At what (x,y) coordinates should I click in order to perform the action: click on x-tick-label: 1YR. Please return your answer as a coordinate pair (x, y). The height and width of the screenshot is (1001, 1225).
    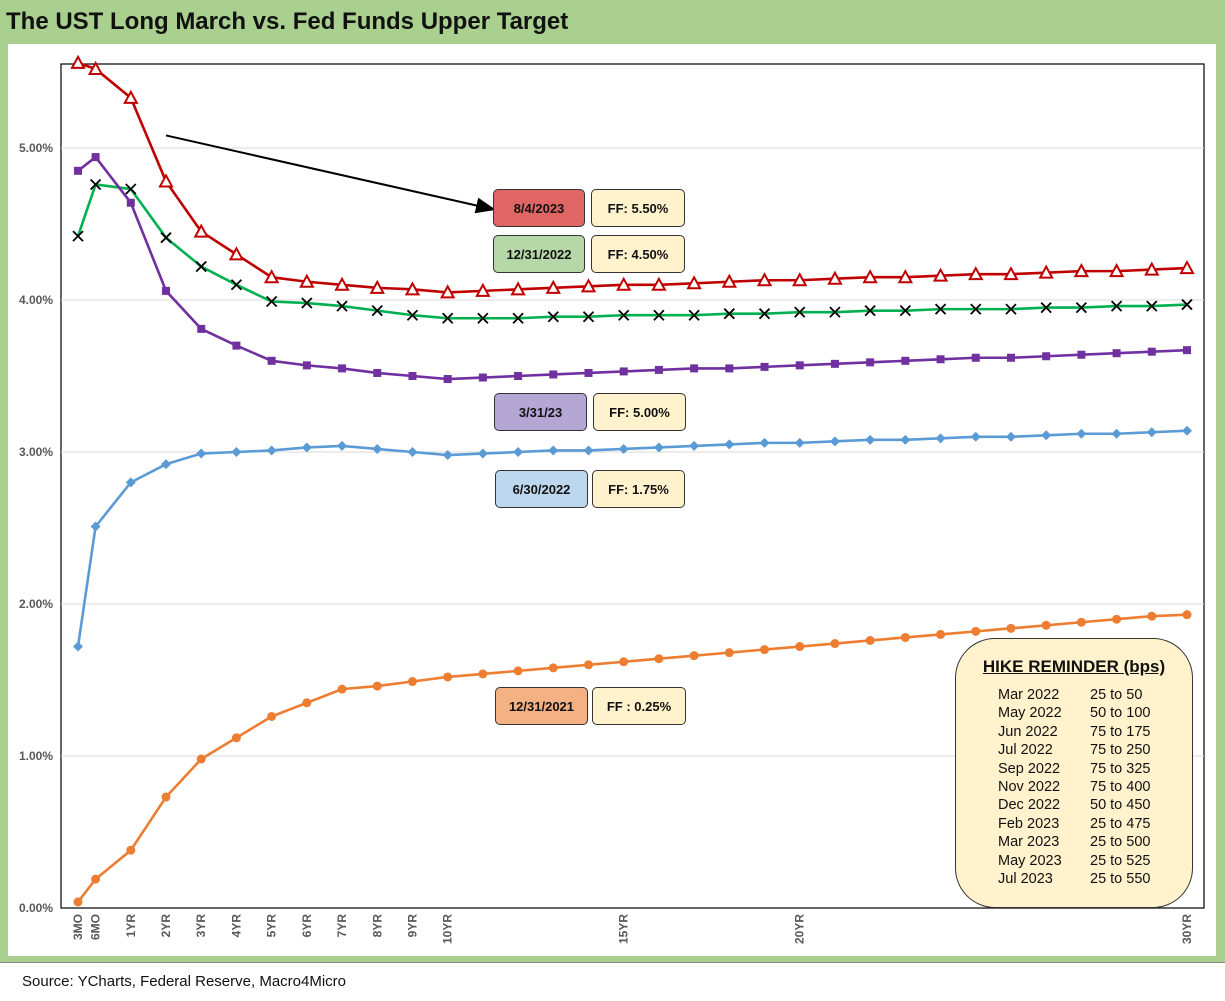
    Looking at the image, I should click on (131, 926).